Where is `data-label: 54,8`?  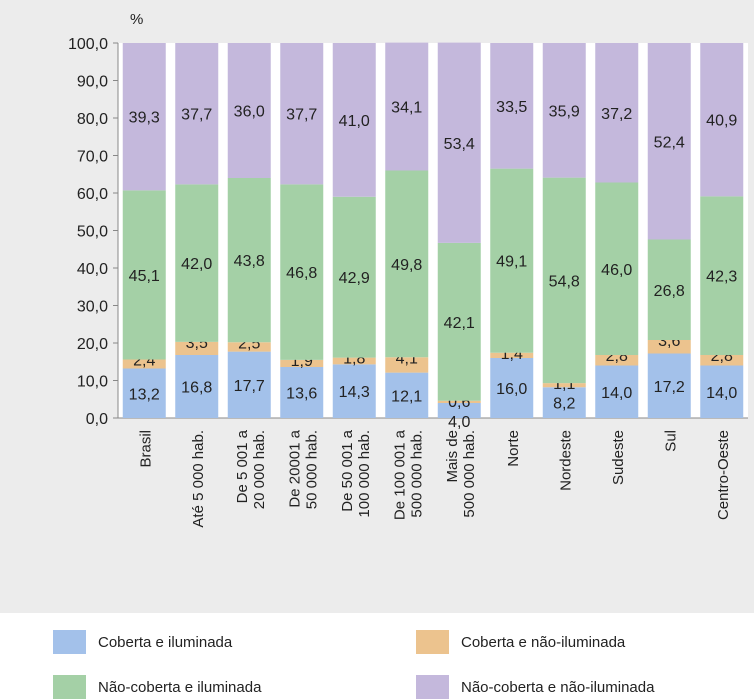 data-label: 54,8 is located at coordinates (564, 281).